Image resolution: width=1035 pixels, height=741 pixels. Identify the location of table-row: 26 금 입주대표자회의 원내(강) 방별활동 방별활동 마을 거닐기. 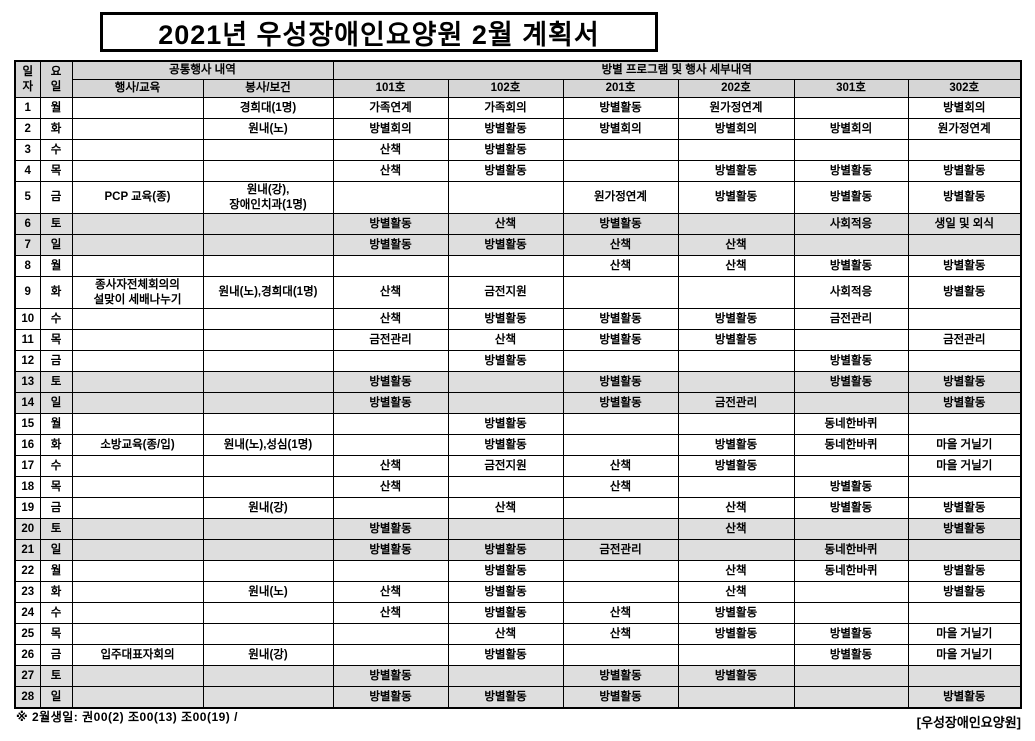
(518, 655).